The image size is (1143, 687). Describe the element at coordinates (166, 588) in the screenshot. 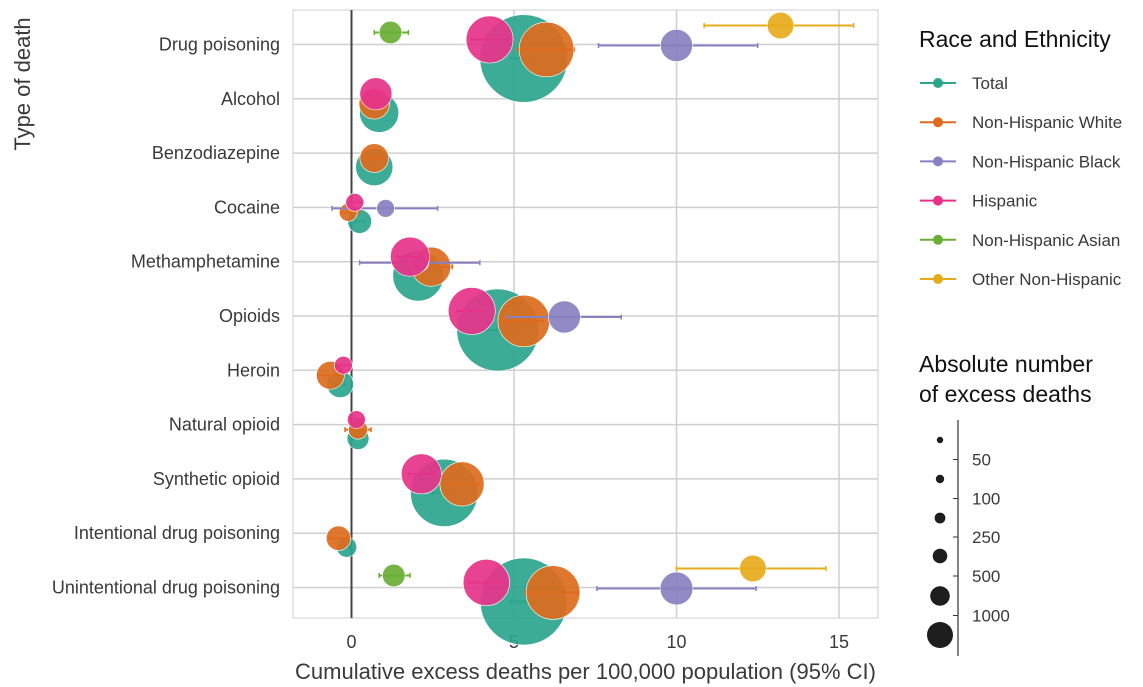

I see `y-tick-label: Unintentional drug poisoning` at that location.